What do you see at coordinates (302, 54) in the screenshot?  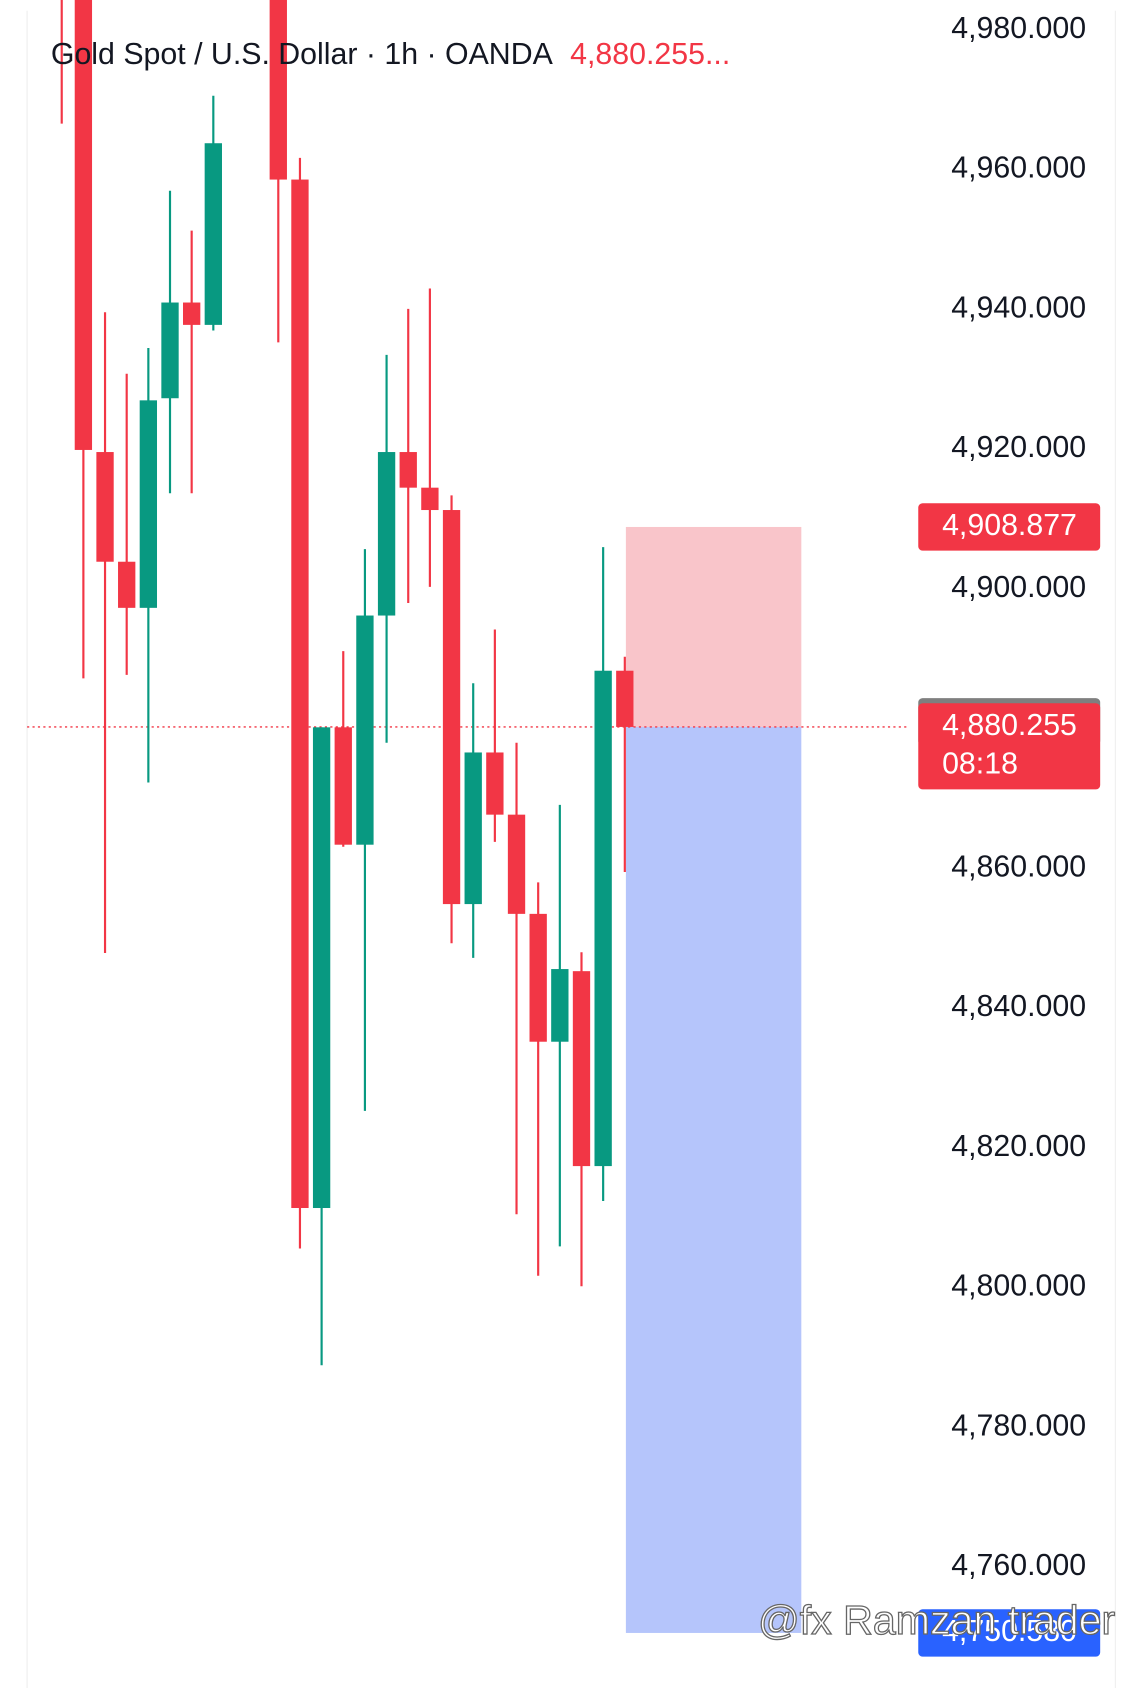 I see `chart-title: Gold Spot / U.S. Dollar · 1h · OANDA` at bounding box center [302, 54].